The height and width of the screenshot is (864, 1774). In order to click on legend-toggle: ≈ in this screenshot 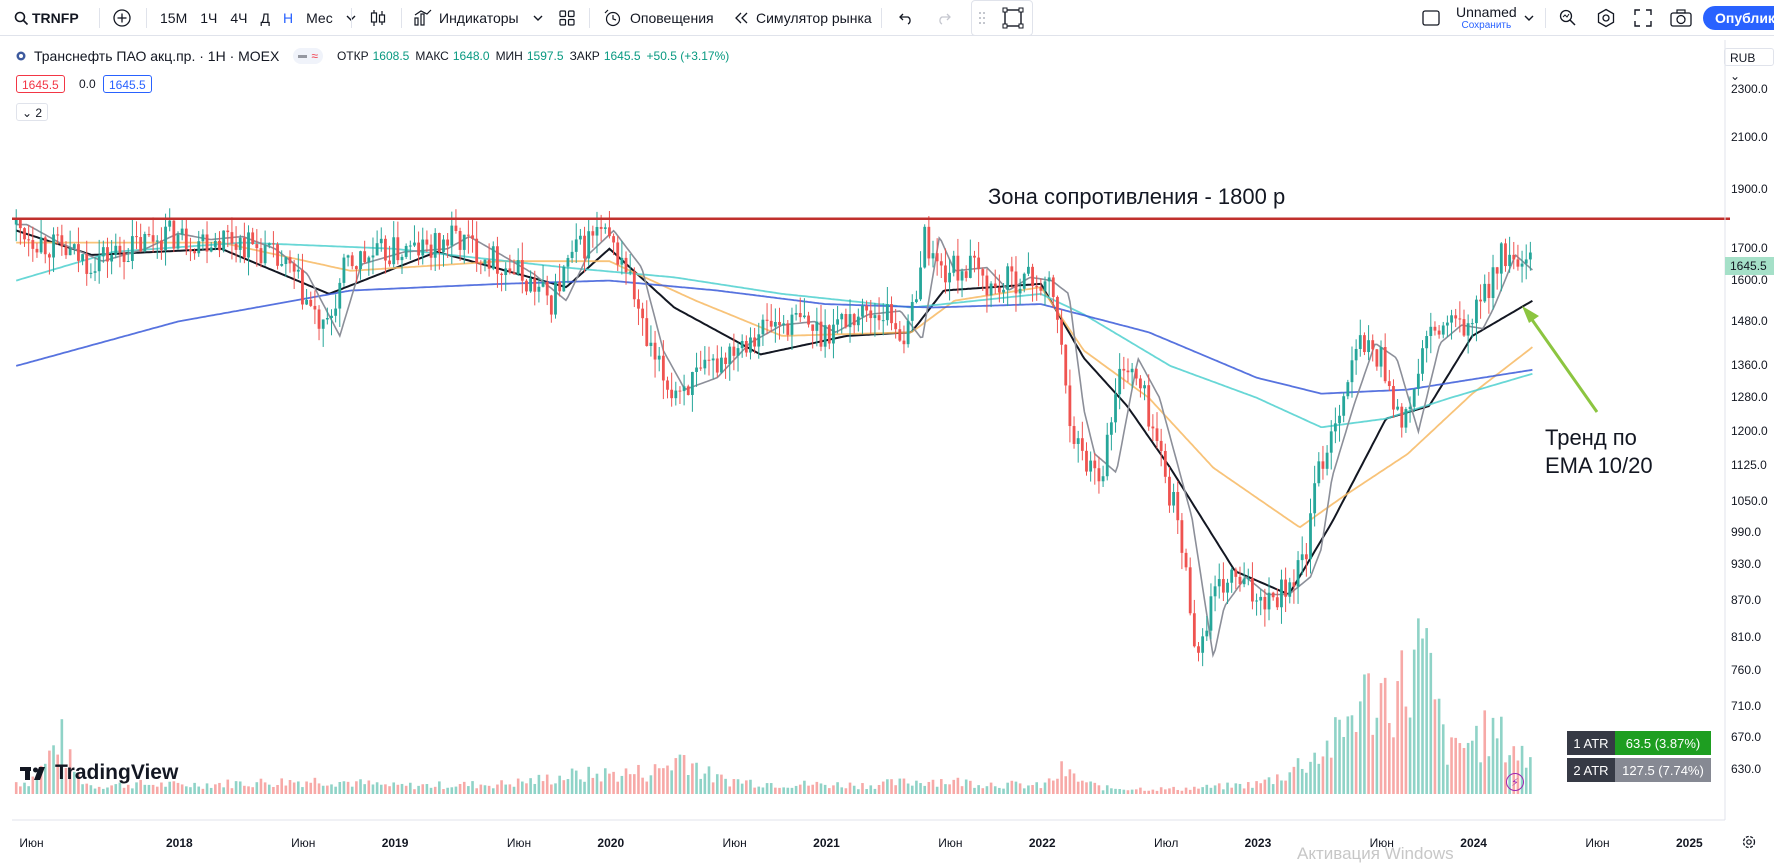, I will do `click(308, 56)`.